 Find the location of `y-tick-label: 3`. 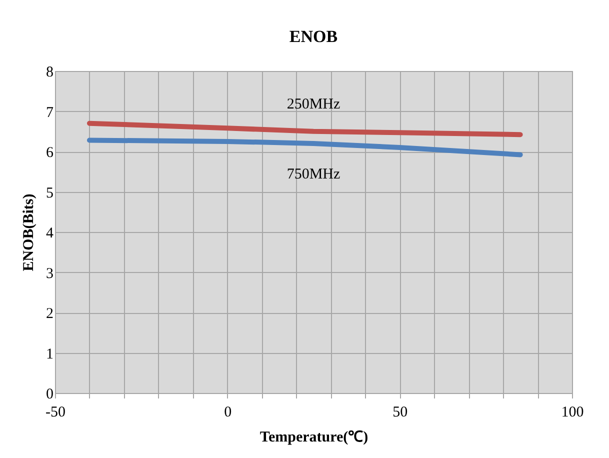

y-tick-label: 3 is located at coordinates (50, 274).